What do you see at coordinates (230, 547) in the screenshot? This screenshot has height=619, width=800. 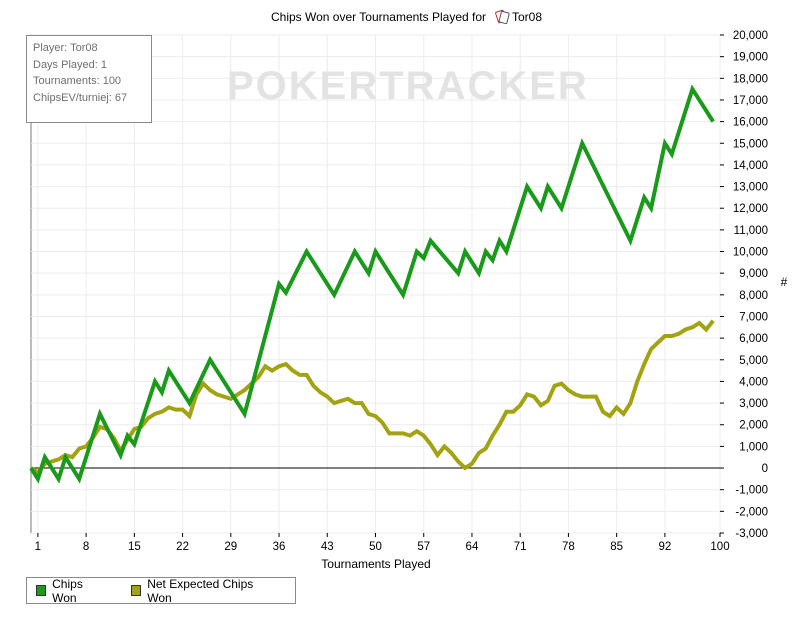 I see `x-tick-label: 29` at bounding box center [230, 547].